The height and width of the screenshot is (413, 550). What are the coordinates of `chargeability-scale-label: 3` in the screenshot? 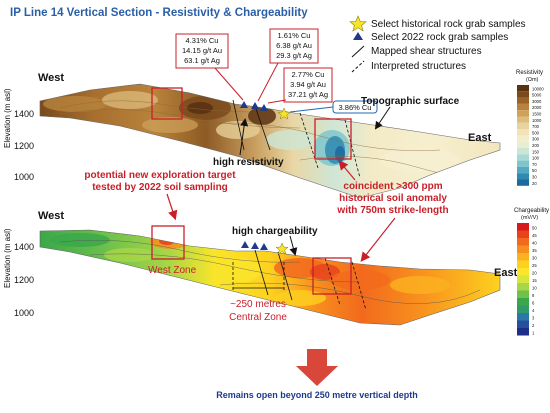 It's located at (533, 318).